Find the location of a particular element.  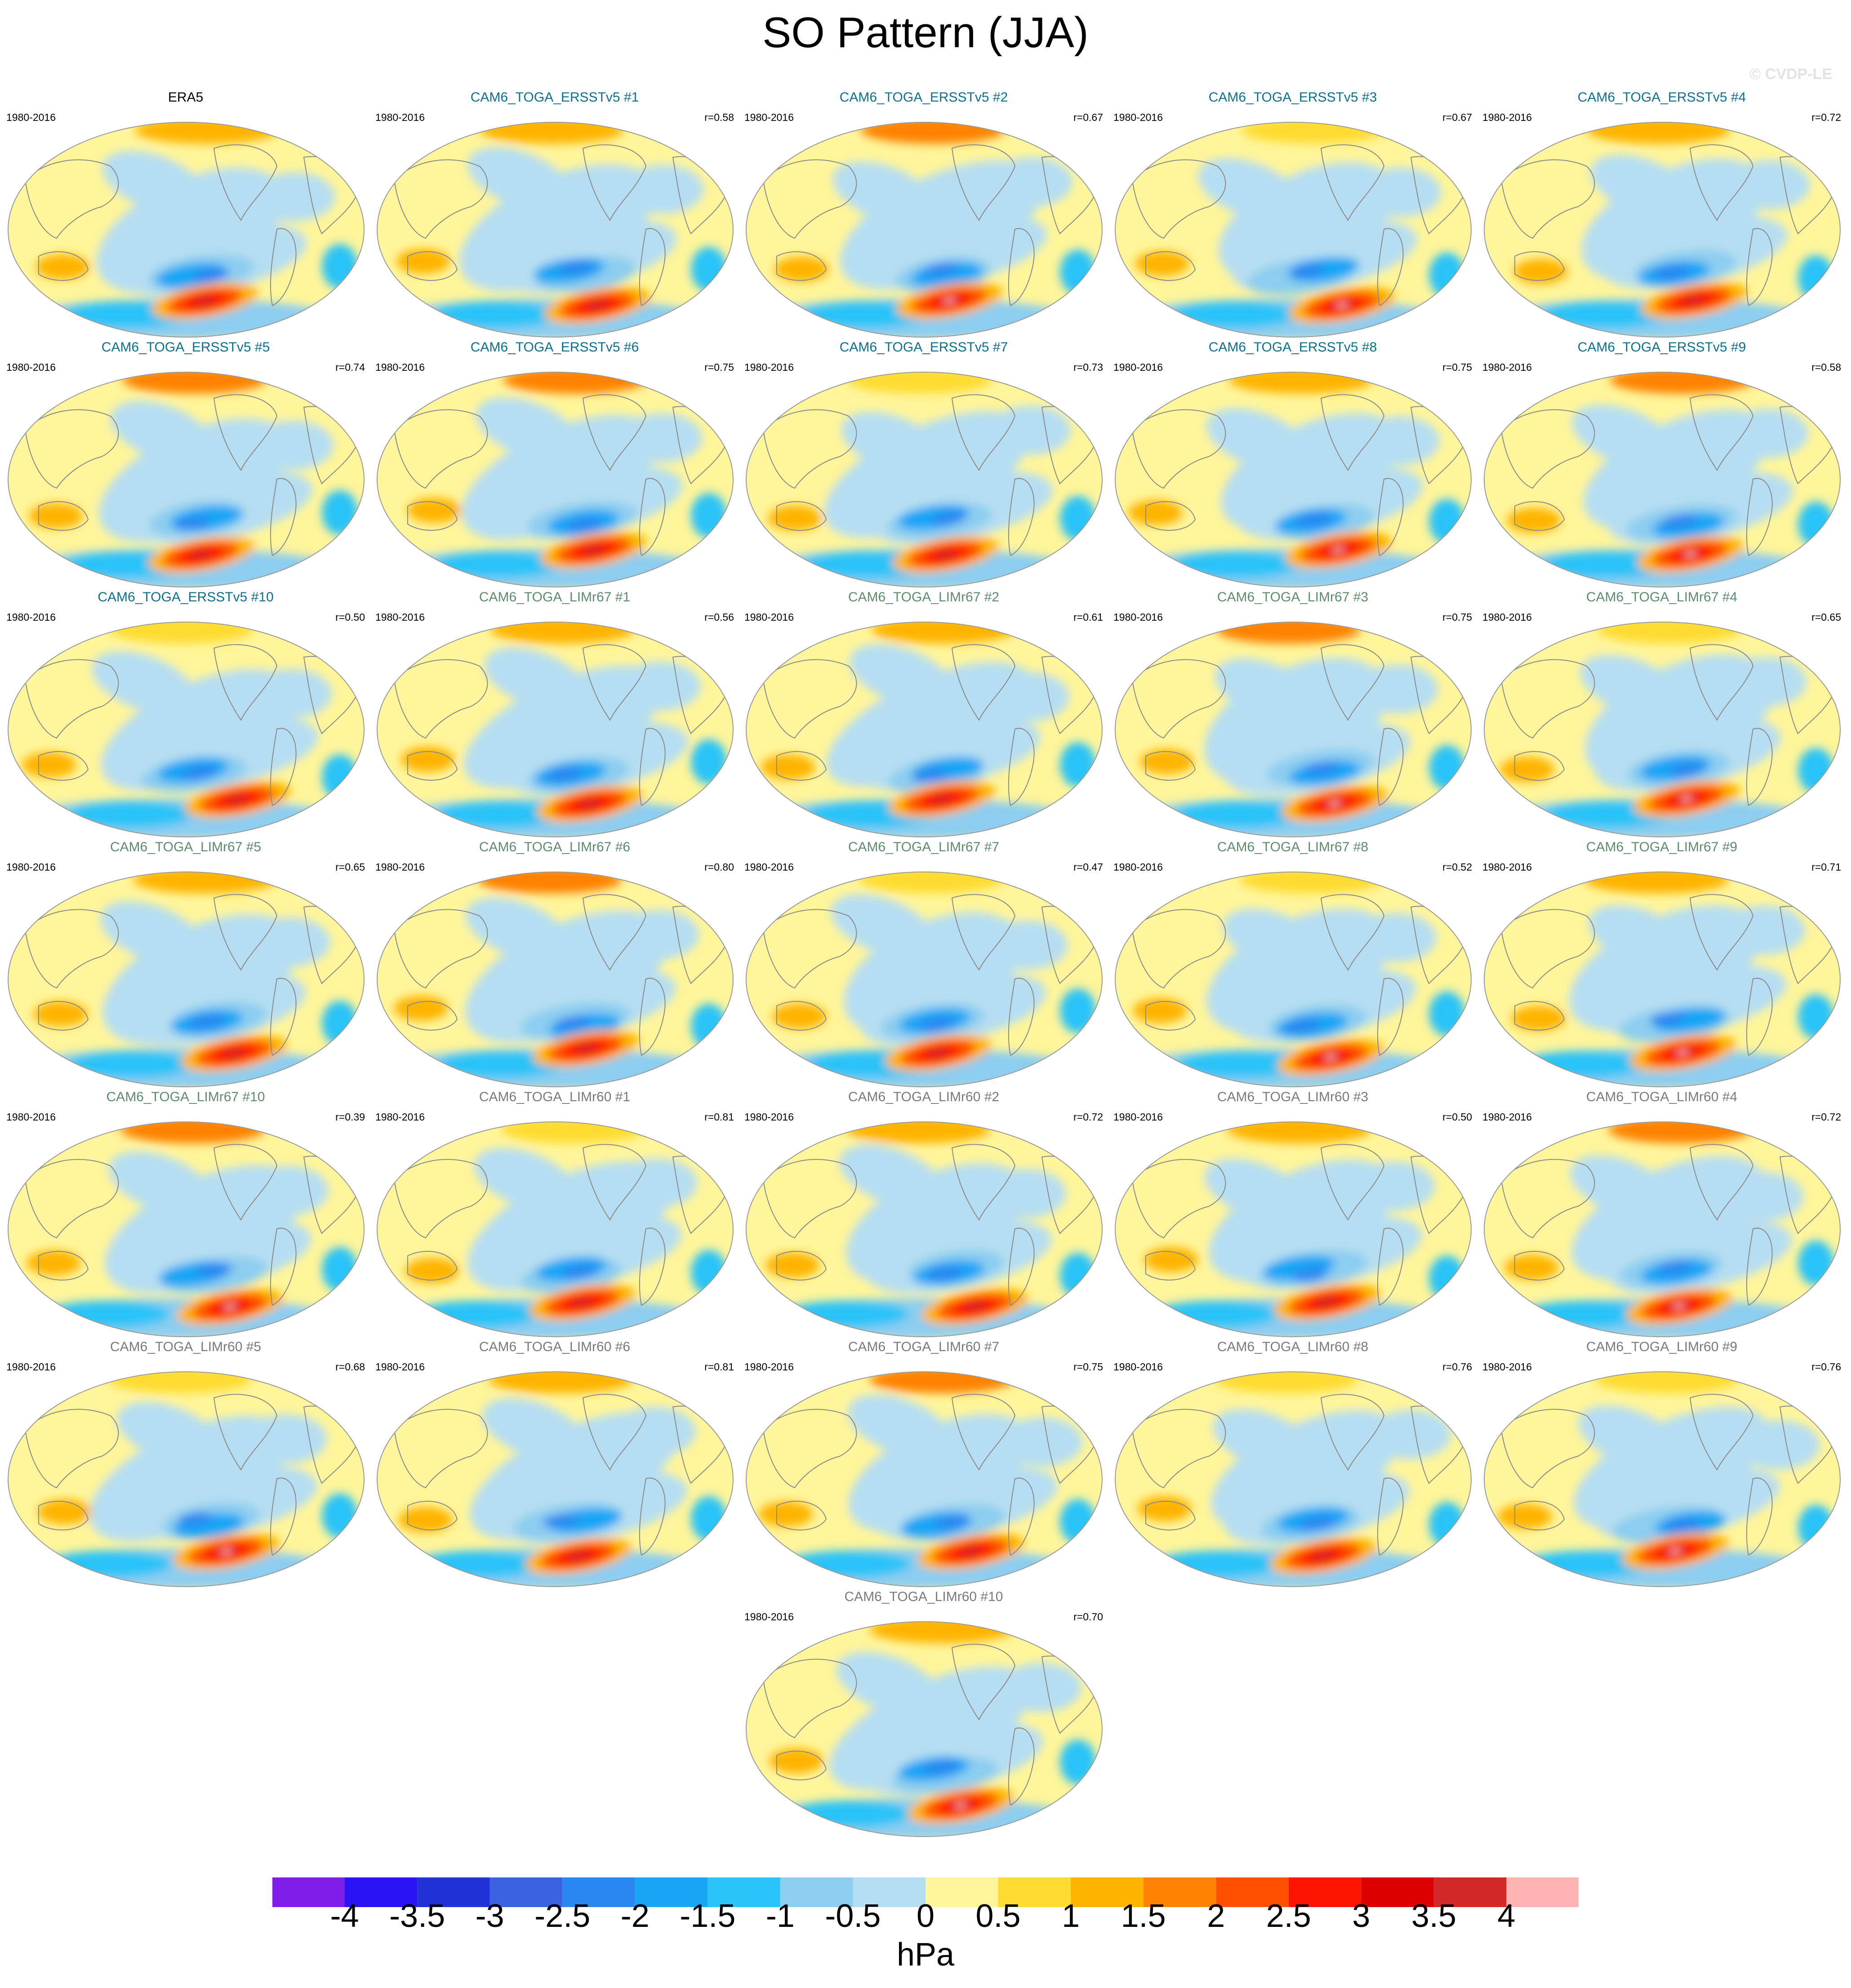

panel-correlation: r=0.71 is located at coordinates (1826, 867).